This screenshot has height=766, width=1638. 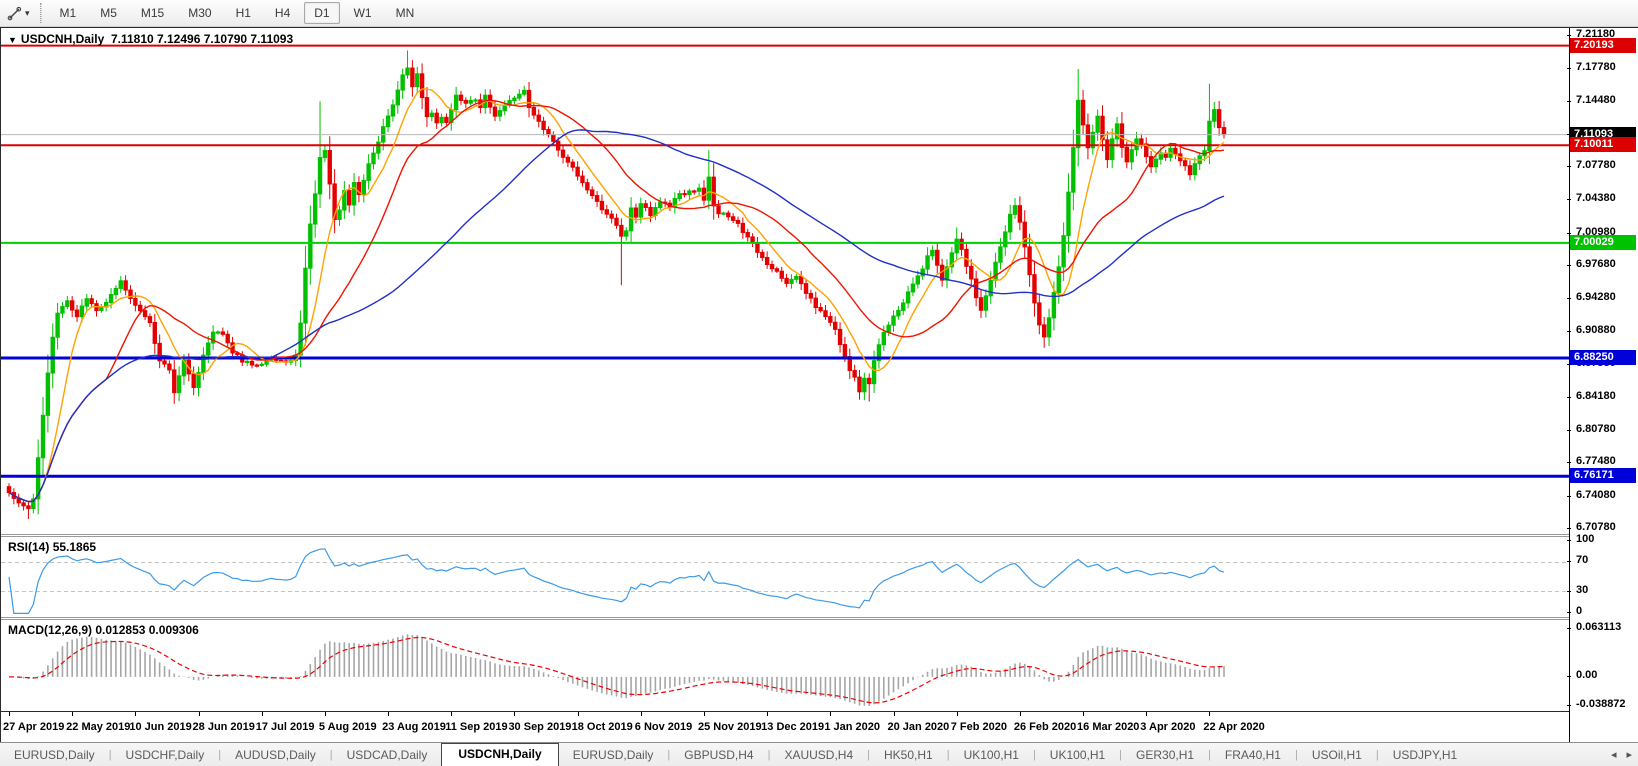 I want to click on price-badge: 7.00029, so click(x=1603, y=242).